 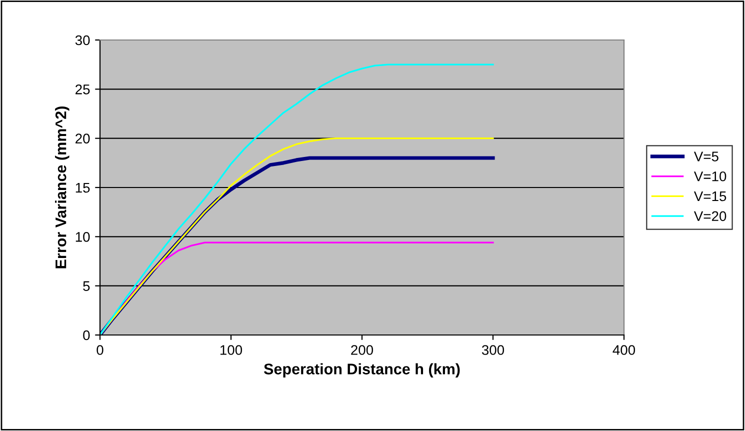 I want to click on legend-label: V=20, so click(x=710, y=216).